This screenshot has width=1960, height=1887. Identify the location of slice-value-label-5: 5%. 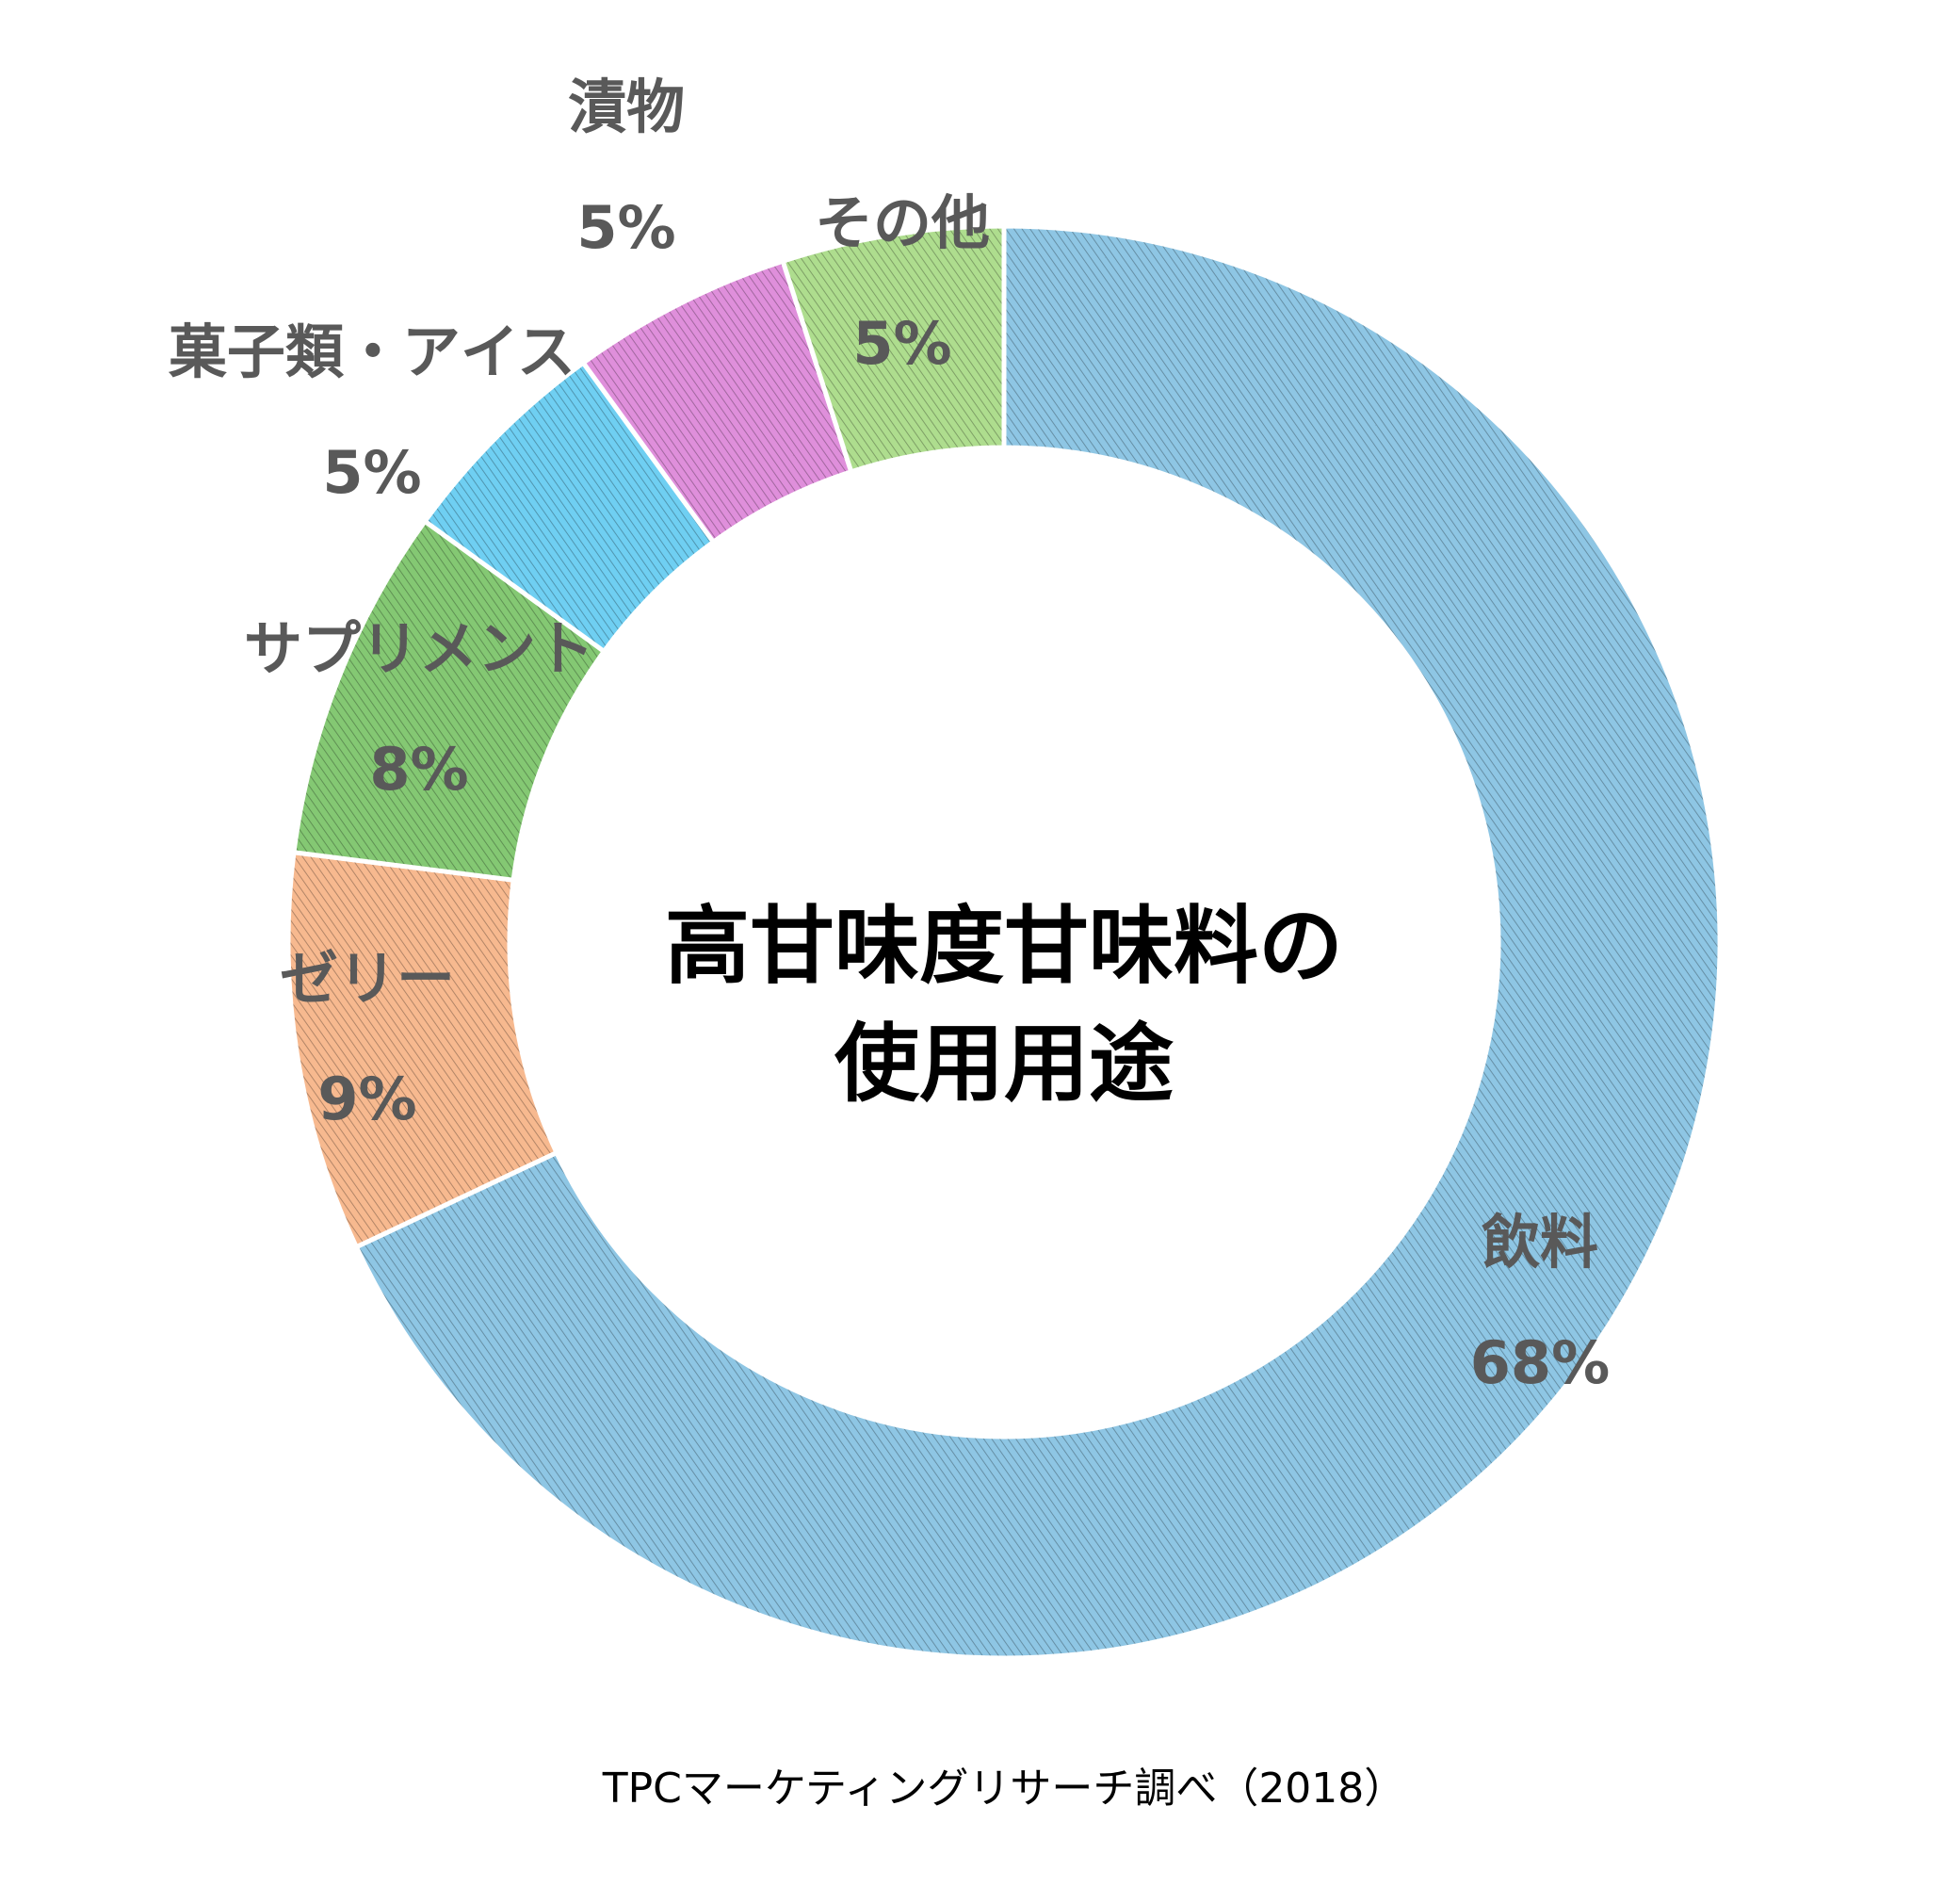
(901, 343).